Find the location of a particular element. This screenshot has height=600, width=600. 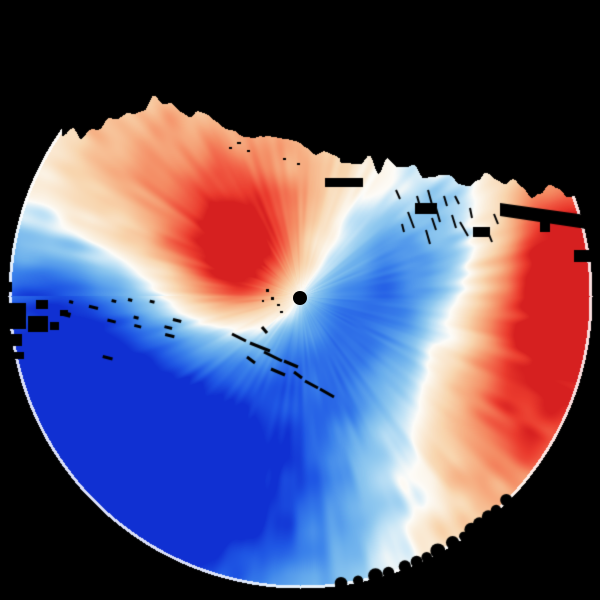

radar-site-dot is located at coordinates (300, 298).